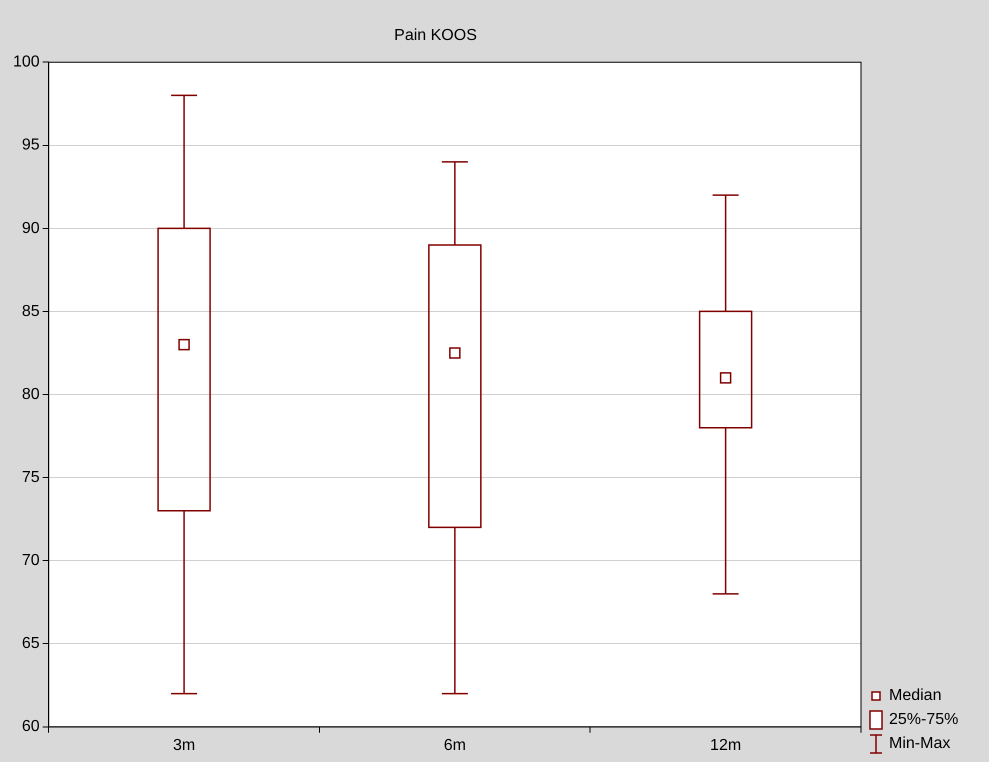 Image resolution: width=989 pixels, height=762 pixels. I want to click on x-tick-label: 6m, so click(455, 745).